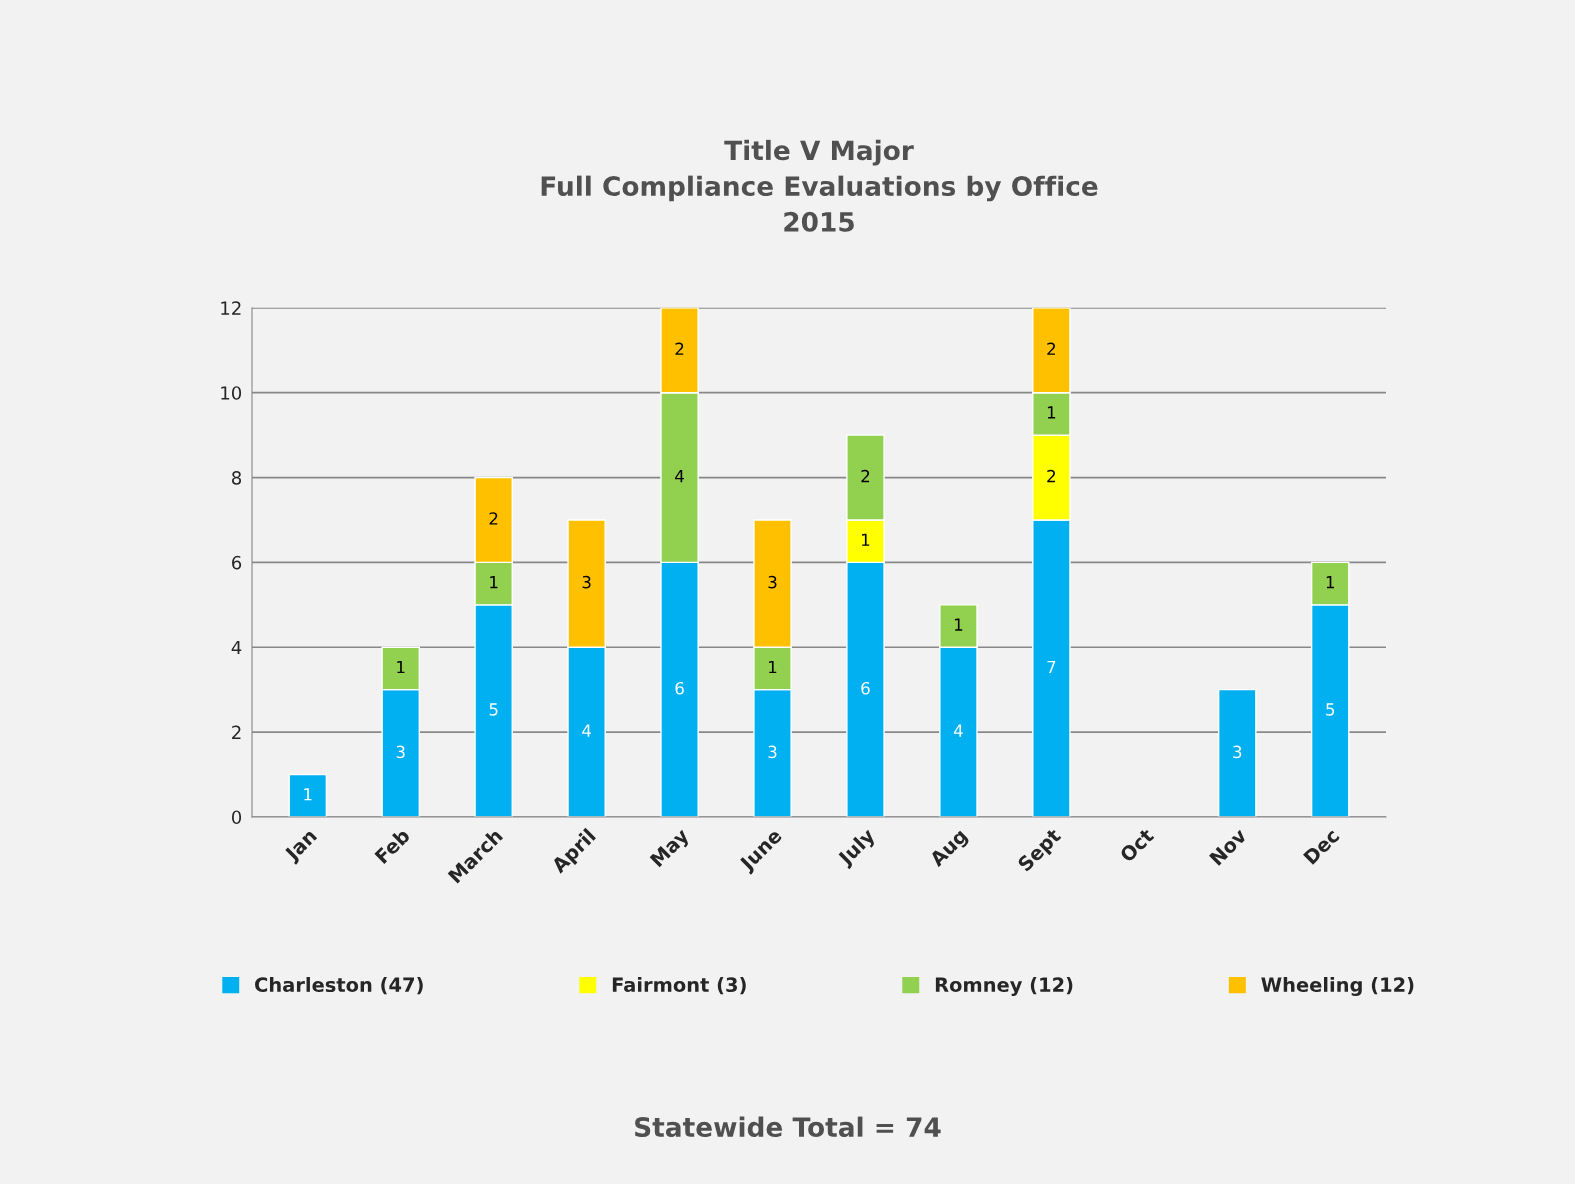 Image resolution: width=1575 pixels, height=1184 pixels. What do you see at coordinates (236, 647) in the screenshot?
I see `y-tick-label: 4` at bounding box center [236, 647].